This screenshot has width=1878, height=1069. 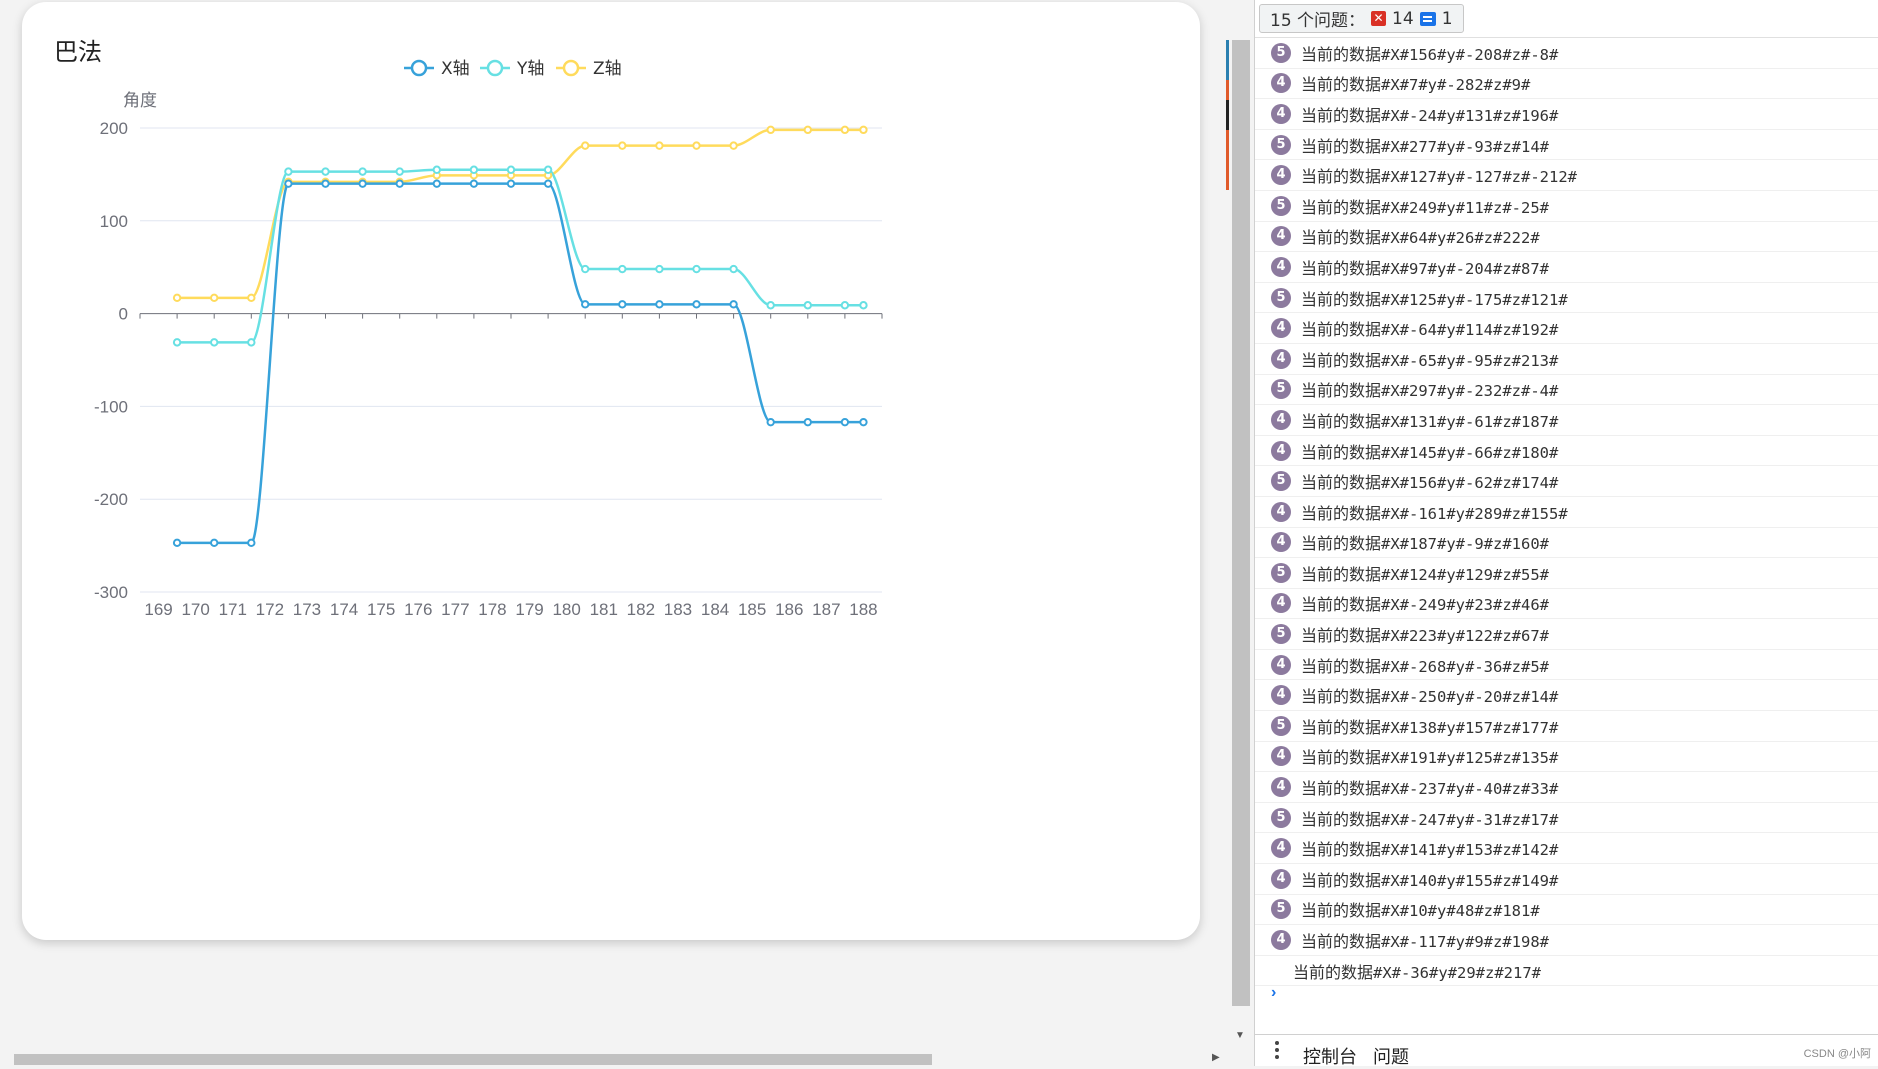 I want to click on log-row: 4 当前的数据#X#-161#y#289#z#155#, so click(x=1566, y=512).